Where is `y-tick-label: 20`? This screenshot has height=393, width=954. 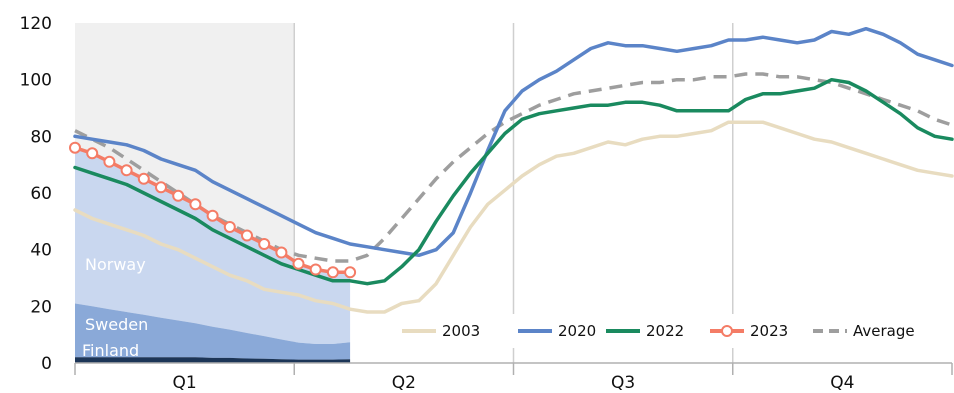
y-tick-label: 20 is located at coordinates (41, 307).